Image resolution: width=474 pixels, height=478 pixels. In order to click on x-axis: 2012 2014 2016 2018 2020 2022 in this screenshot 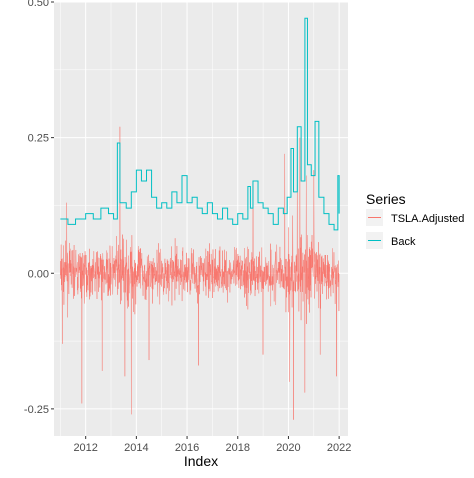, I will do `click(212, 445)`.